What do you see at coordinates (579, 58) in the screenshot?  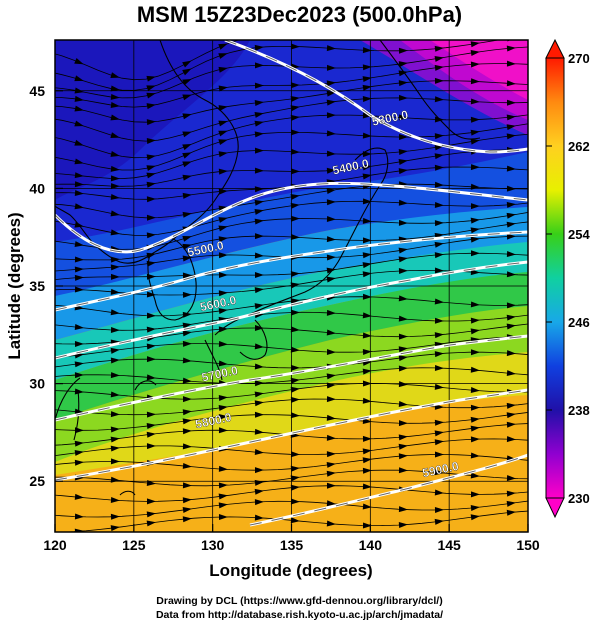 I see `colorbar-label: 270` at bounding box center [579, 58].